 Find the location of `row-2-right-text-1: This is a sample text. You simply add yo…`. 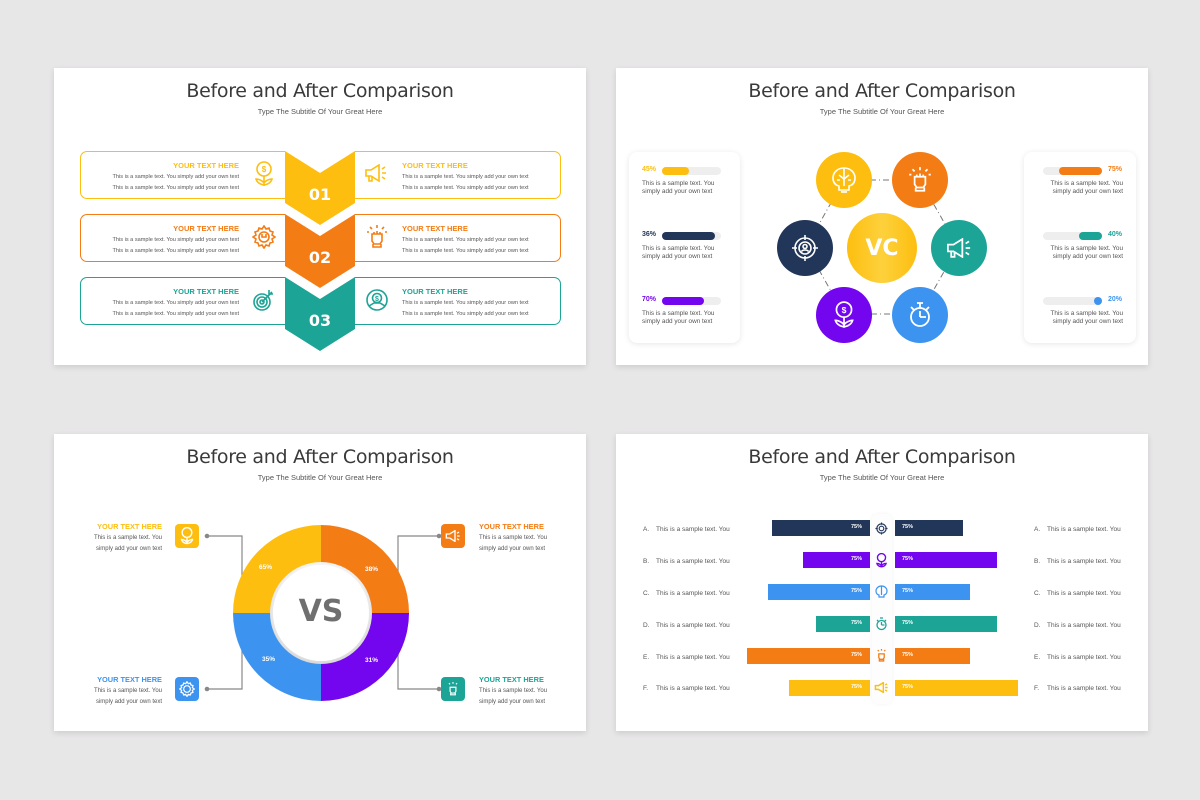

row-2-right-text-1: This is a sample text. You simply add yo… is located at coordinates (465, 240).